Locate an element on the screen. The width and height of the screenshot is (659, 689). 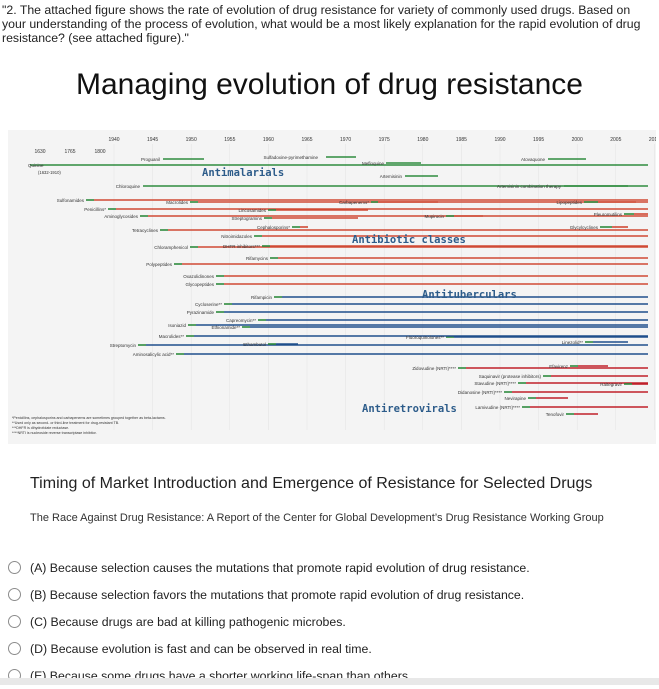
drug-label: Streptogramins is located at coordinates (246, 218).